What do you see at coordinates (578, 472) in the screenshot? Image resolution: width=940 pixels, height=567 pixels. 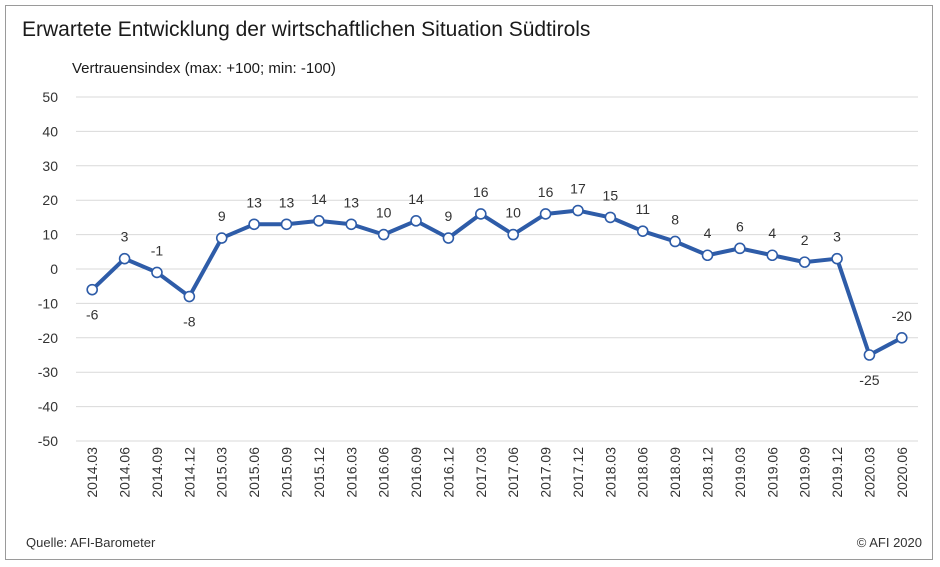 I see `x-tick-label: 2017.12` at bounding box center [578, 472].